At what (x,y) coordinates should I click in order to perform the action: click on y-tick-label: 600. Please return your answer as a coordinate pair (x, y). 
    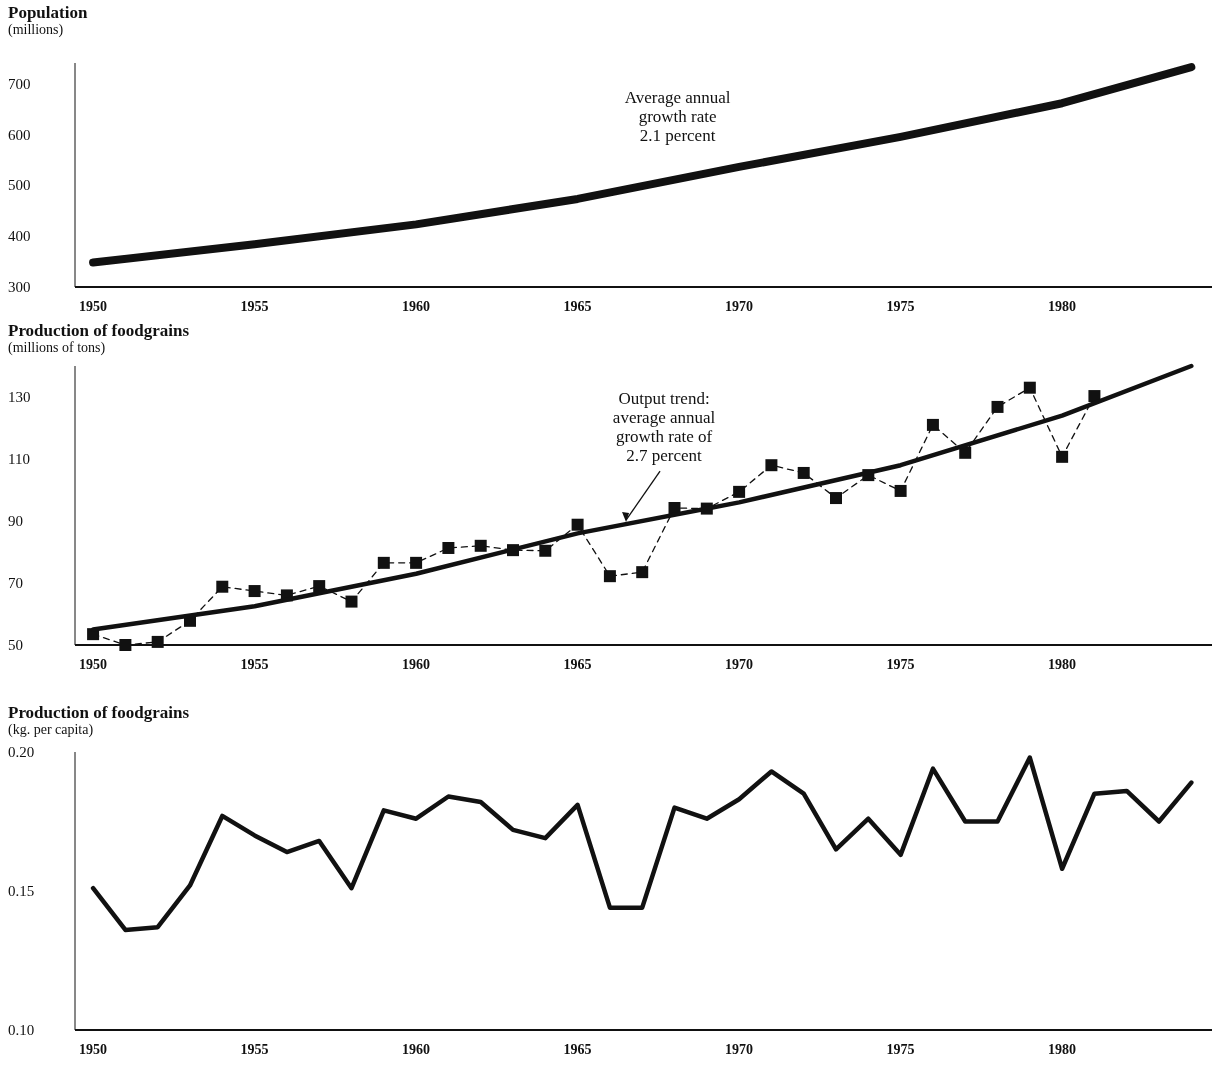
    Looking at the image, I should click on (19, 134).